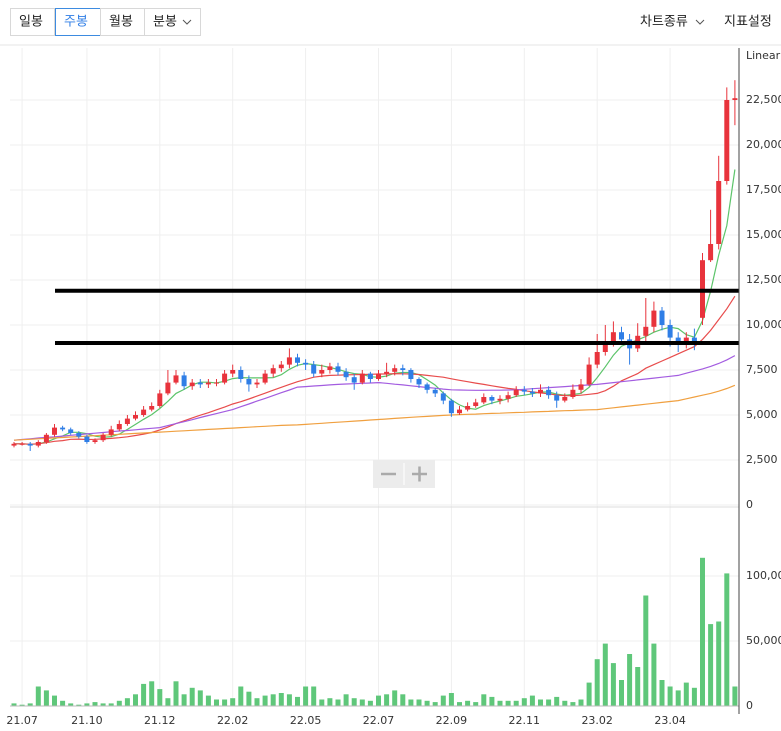  What do you see at coordinates (664, 22) in the screenshot?
I see `chart-type-menu: 차트종류` at bounding box center [664, 22].